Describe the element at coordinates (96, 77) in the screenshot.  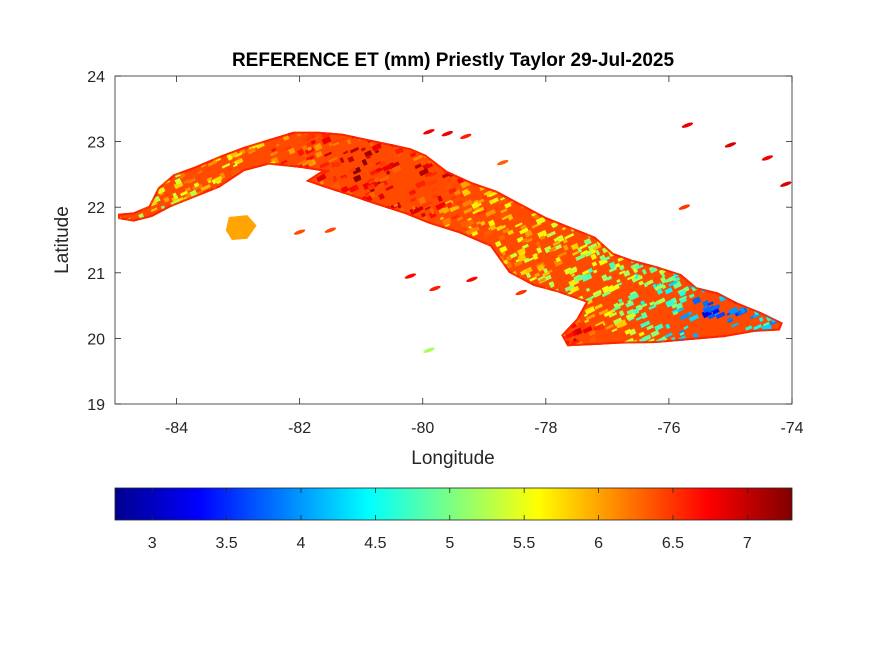
I see `y-tick-label: 24` at that location.